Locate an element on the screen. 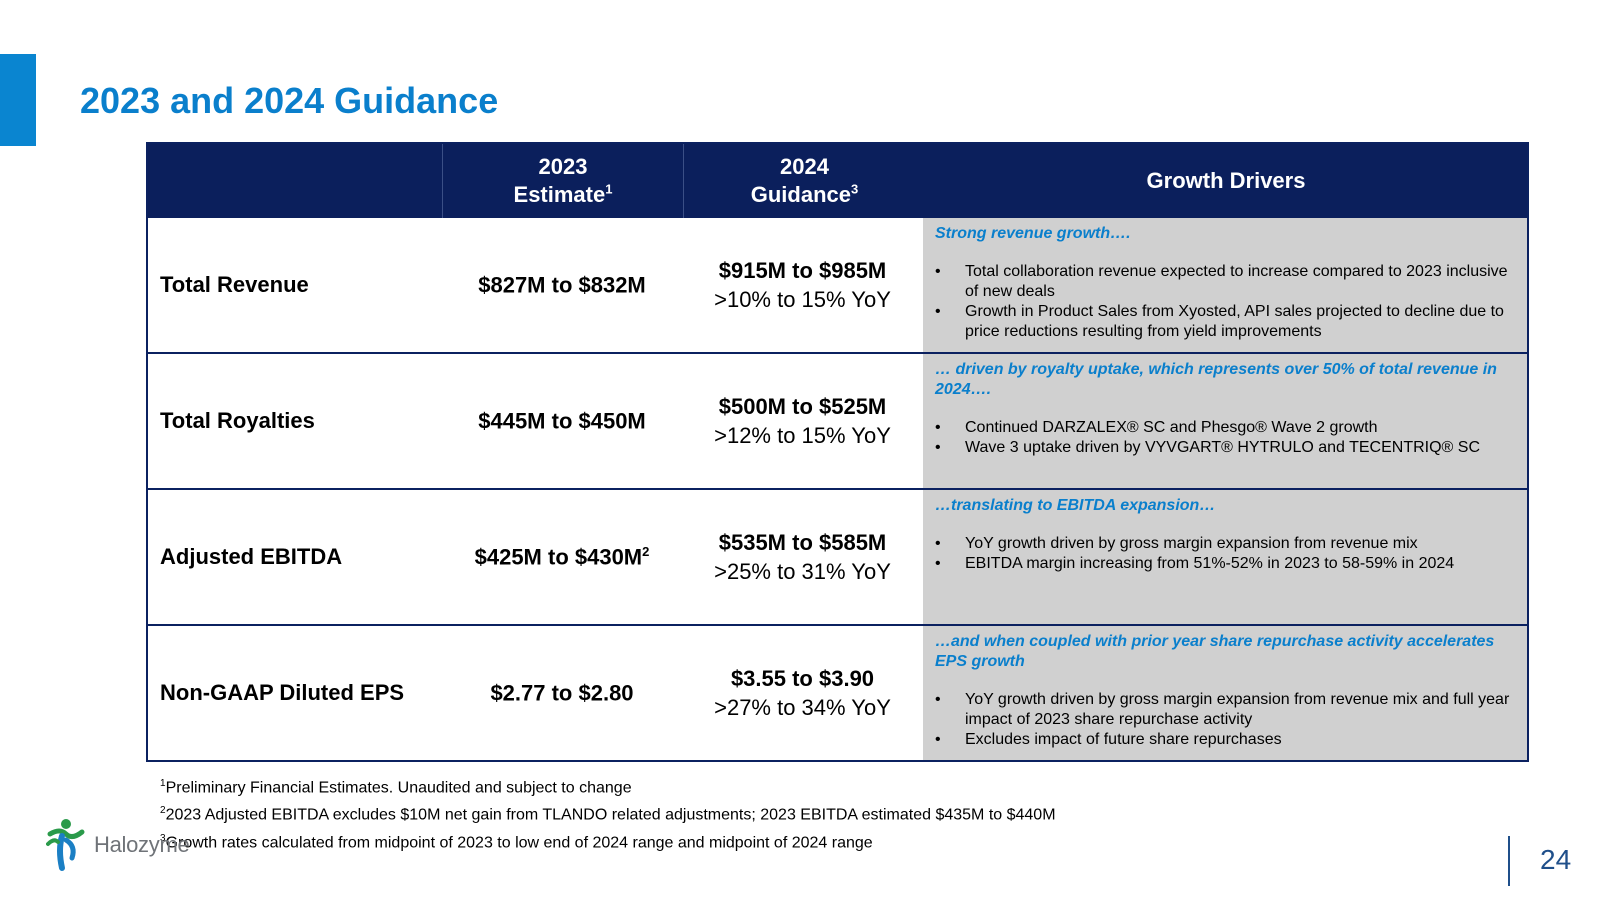 This screenshot has height=900, width=1600. header-estimate-label: Estimate is located at coordinates (559, 194).